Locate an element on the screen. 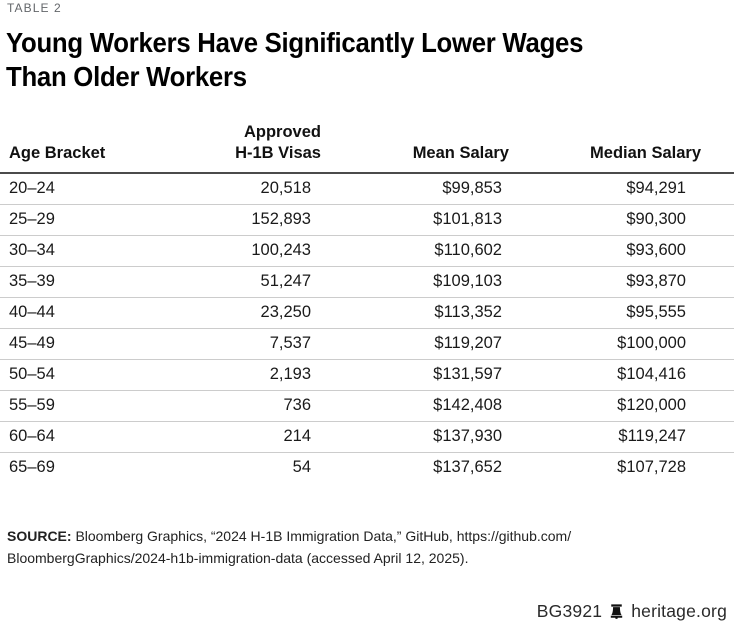 The width and height of the screenshot is (734, 623). table-cell: 23,250 is located at coordinates (285, 312).